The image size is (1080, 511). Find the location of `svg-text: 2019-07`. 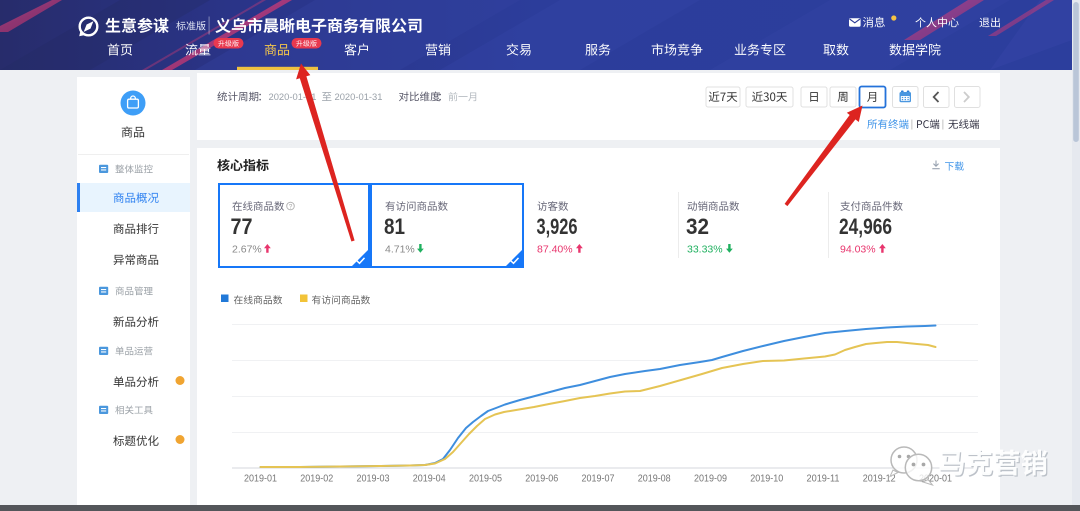

svg-text: 2019-07 is located at coordinates (598, 479).